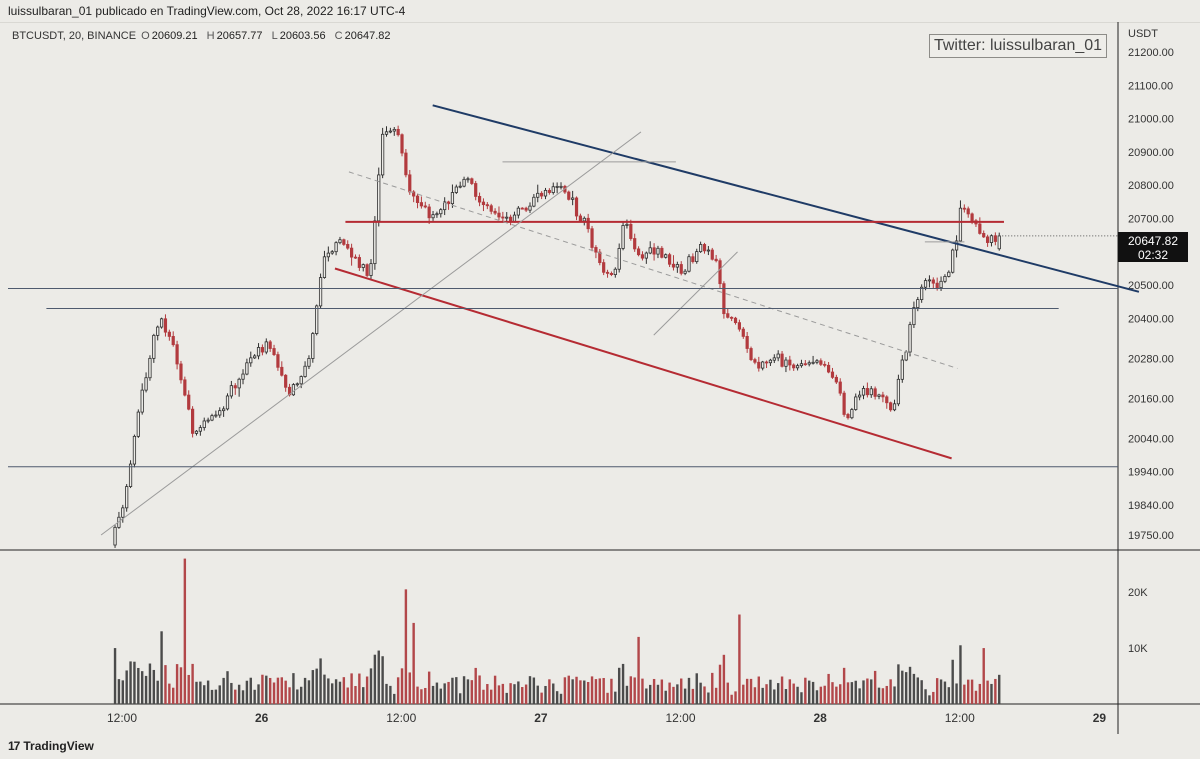 The width and height of the screenshot is (1200, 759). I want to click on time-tick-label: 12:00, so click(681, 718).